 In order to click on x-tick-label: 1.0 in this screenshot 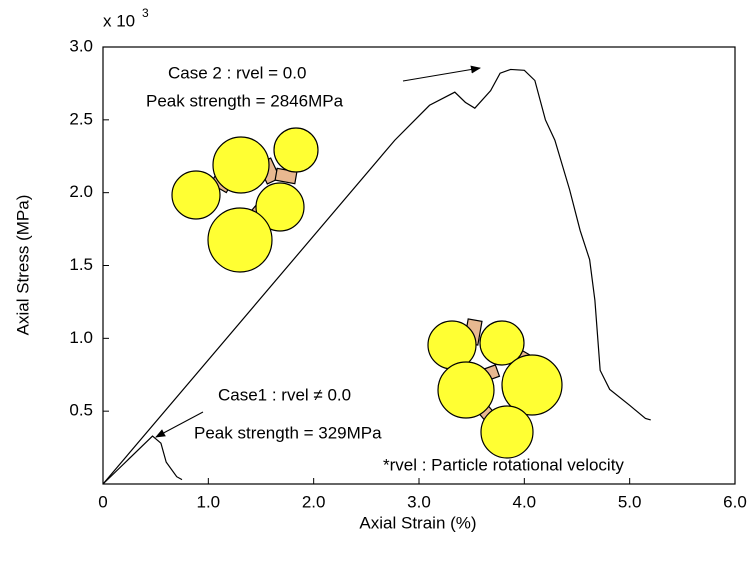, I will do `click(209, 501)`.